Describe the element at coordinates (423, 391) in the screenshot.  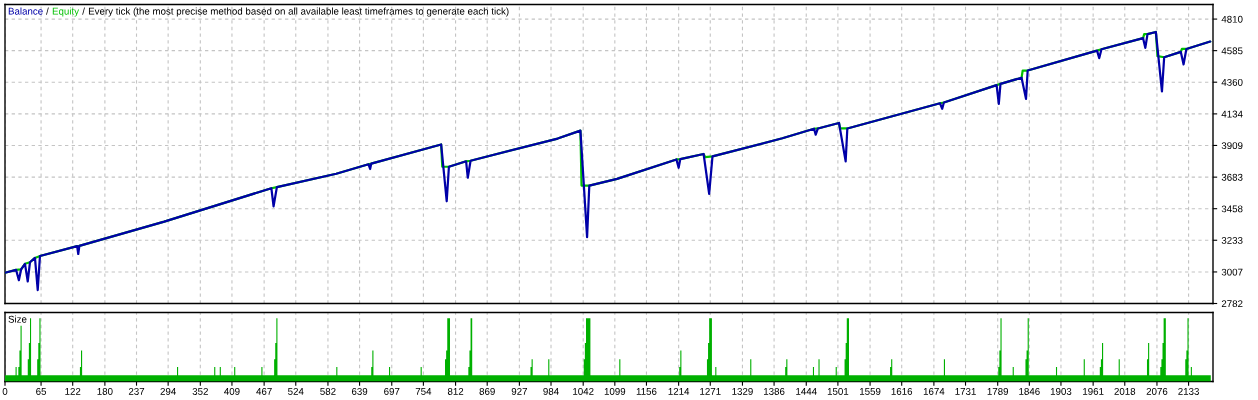
I see `x-tick-label: 754` at that location.